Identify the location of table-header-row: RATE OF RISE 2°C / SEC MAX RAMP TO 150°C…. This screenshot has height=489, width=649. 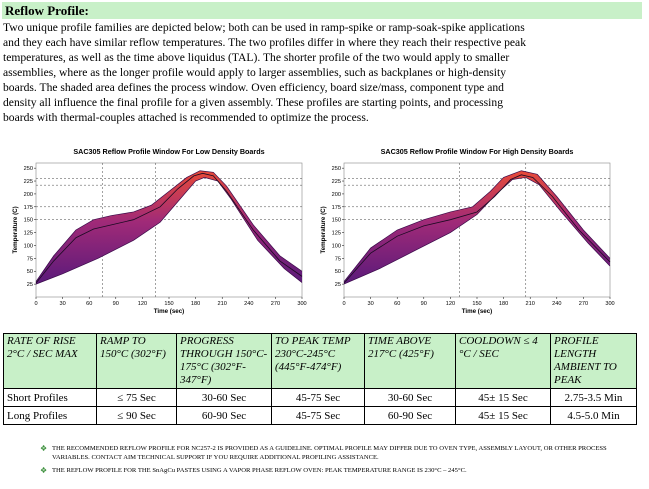
(320, 361).